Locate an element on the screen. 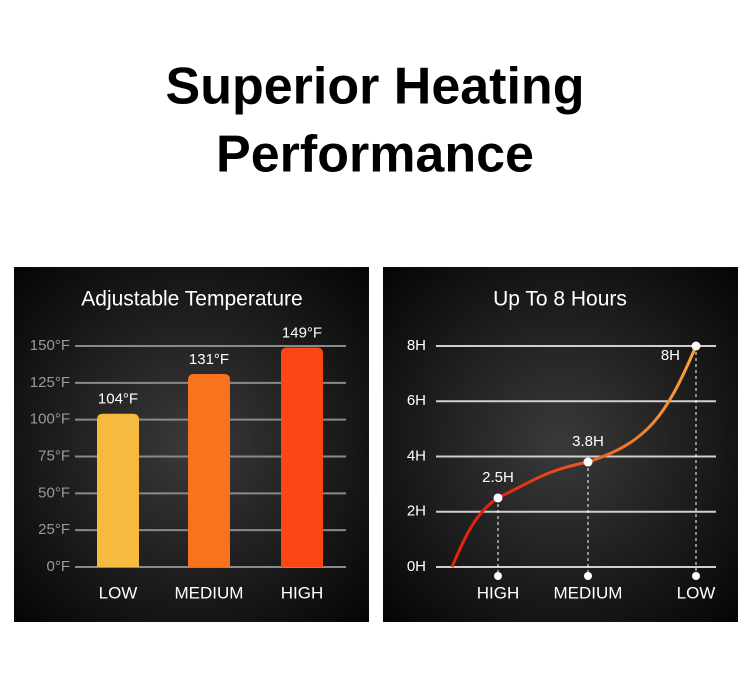 The height and width of the screenshot is (676, 750). value-label: 8H is located at coordinates (670, 355).